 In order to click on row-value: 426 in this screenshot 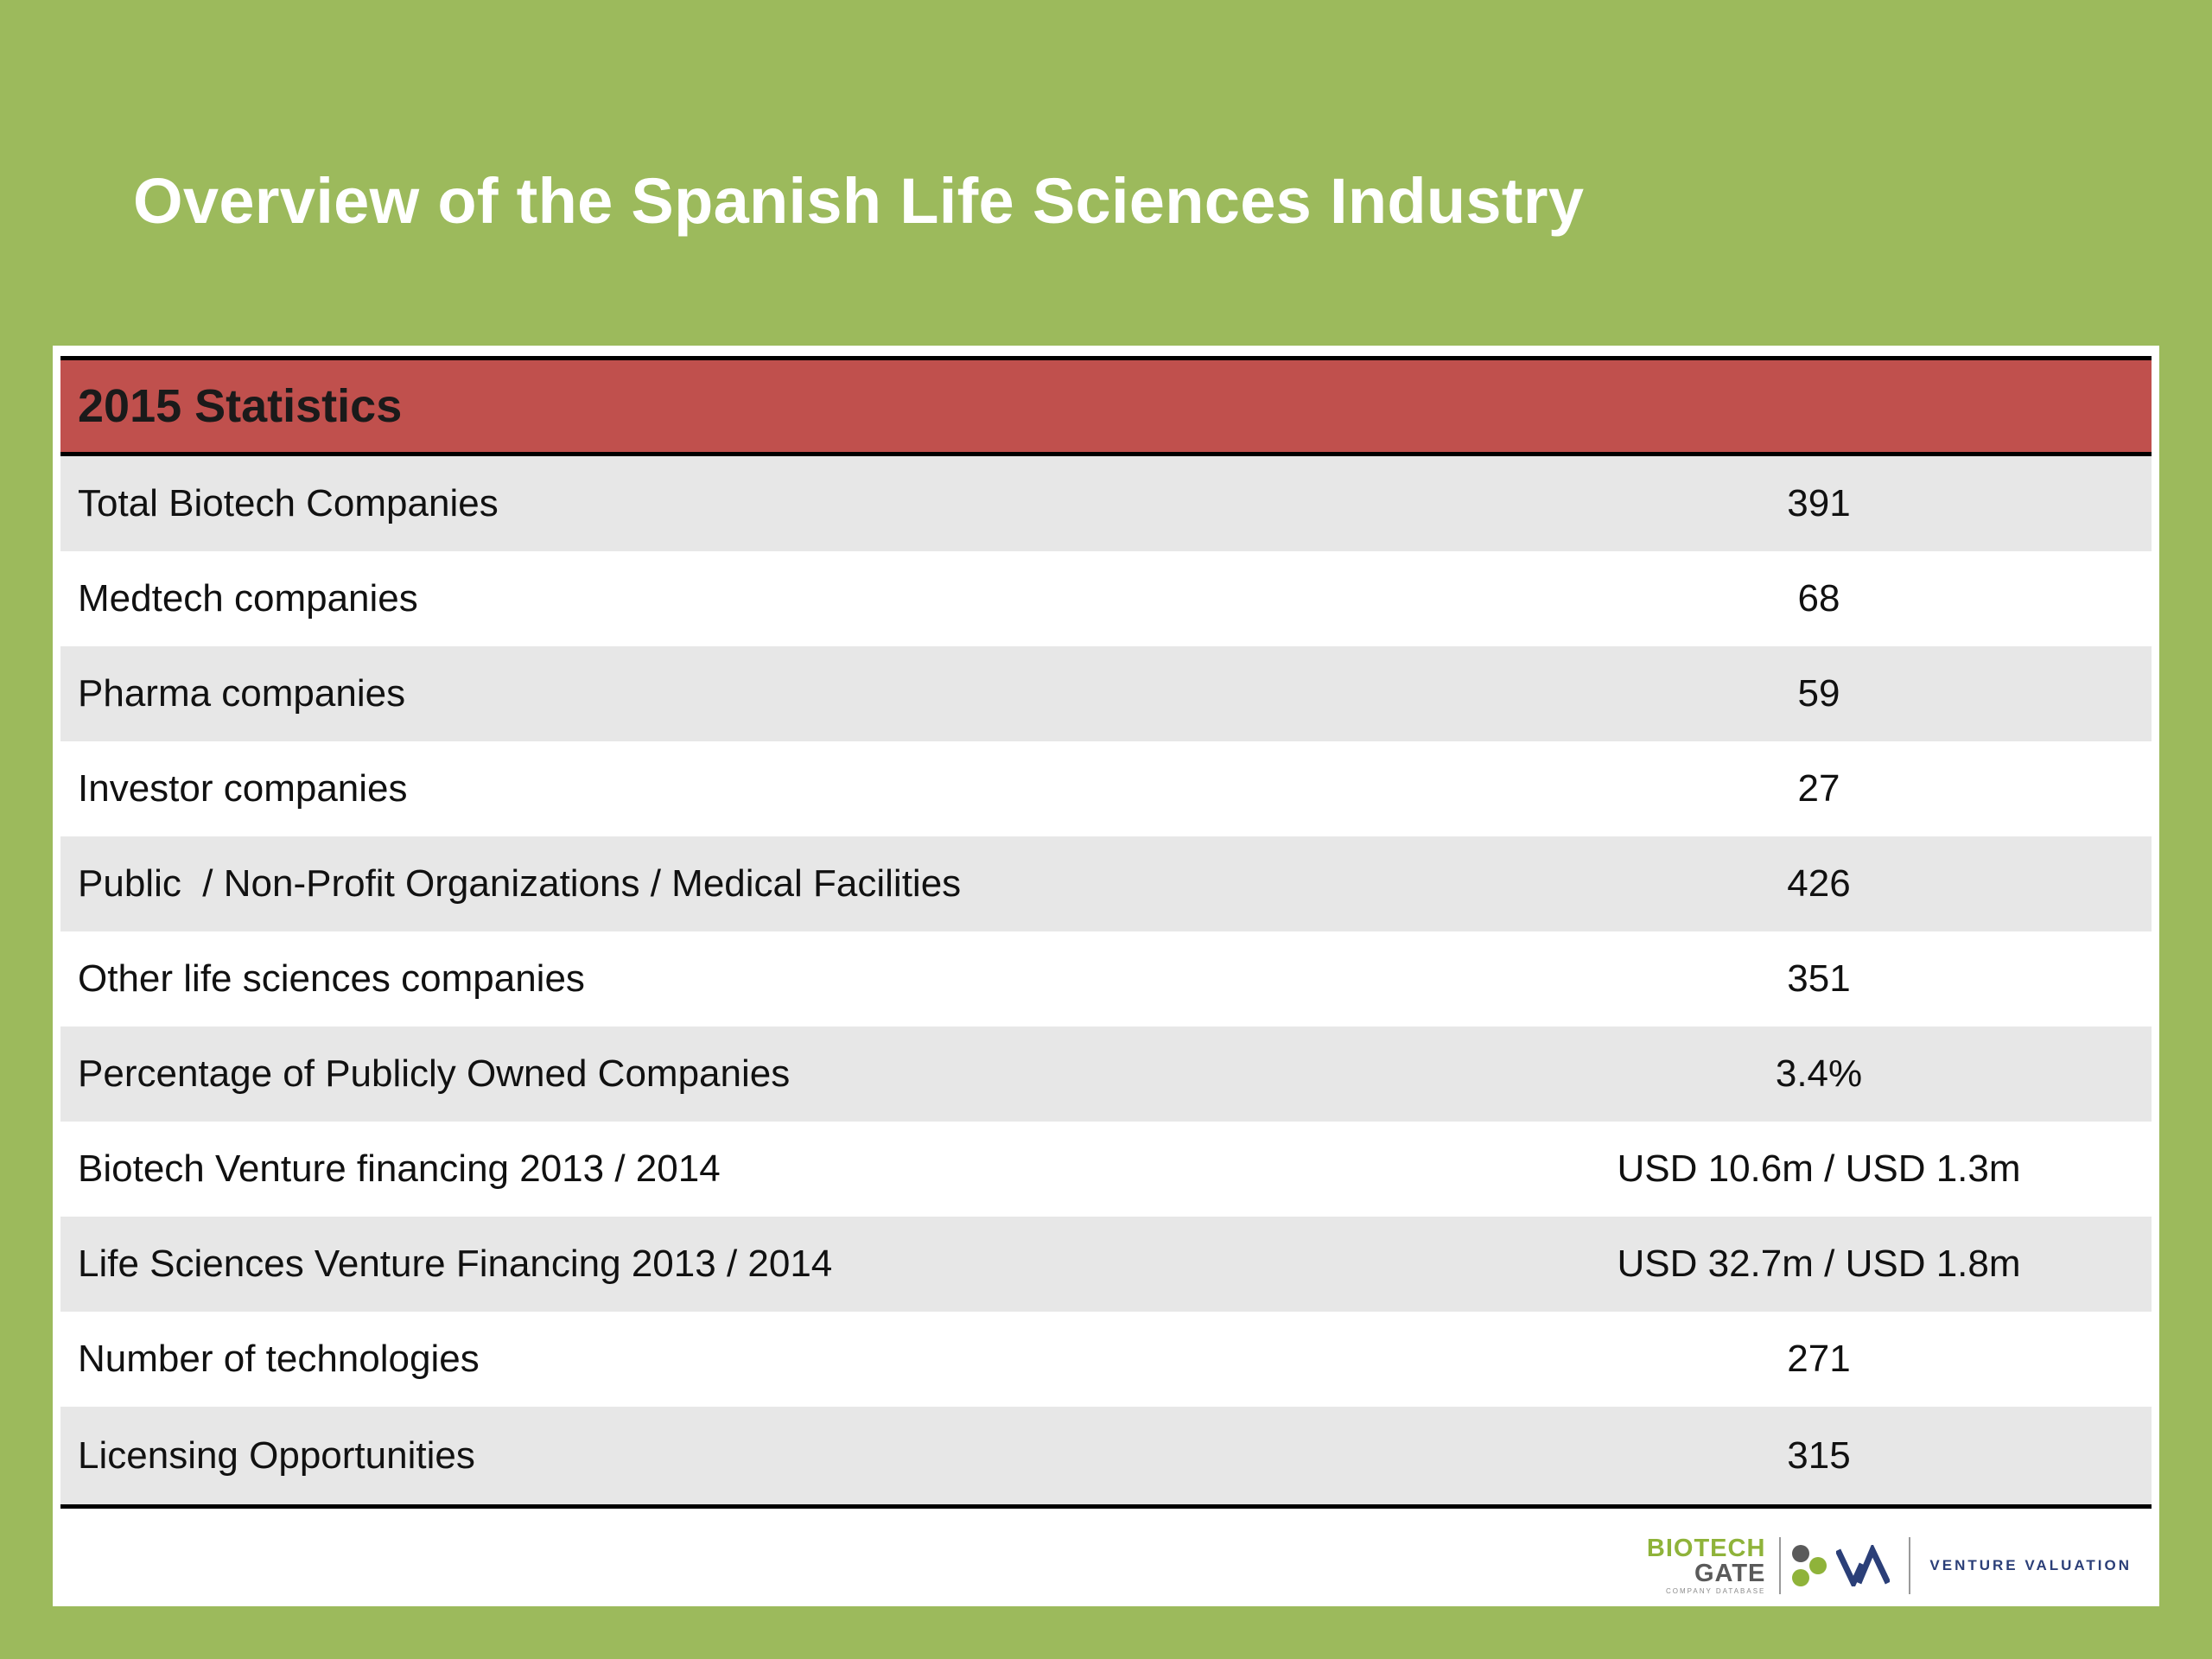, I will do `click(1819, 883)`.